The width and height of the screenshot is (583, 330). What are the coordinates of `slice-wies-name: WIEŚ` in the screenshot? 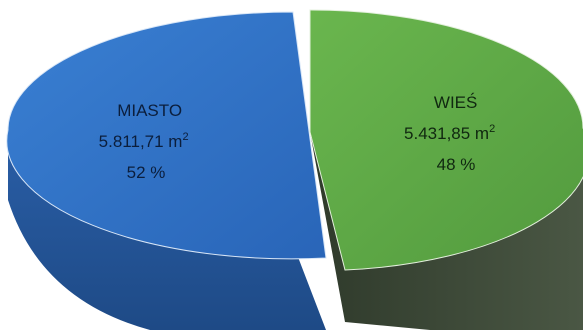 It's located at (455, 102).